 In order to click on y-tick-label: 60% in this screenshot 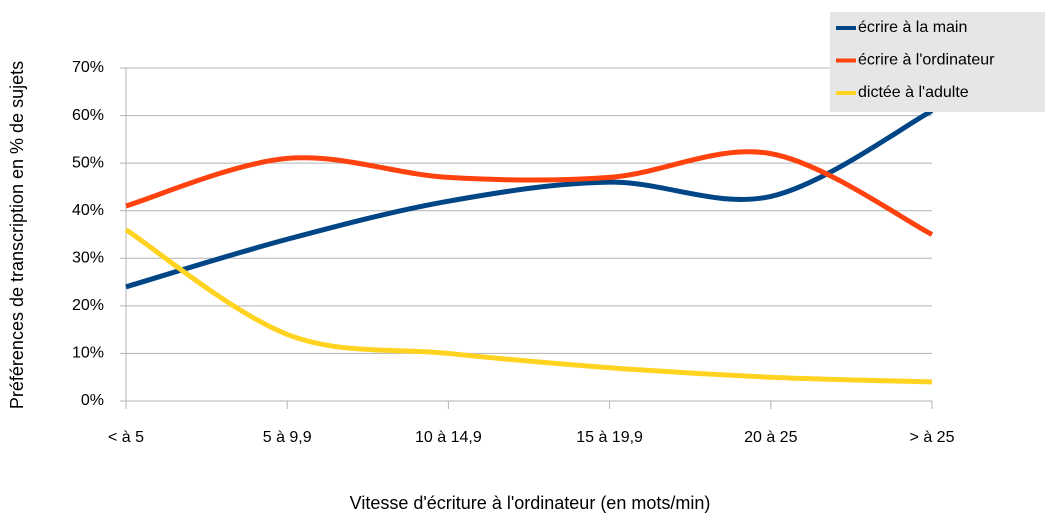, I will do `click(88, 115)`.